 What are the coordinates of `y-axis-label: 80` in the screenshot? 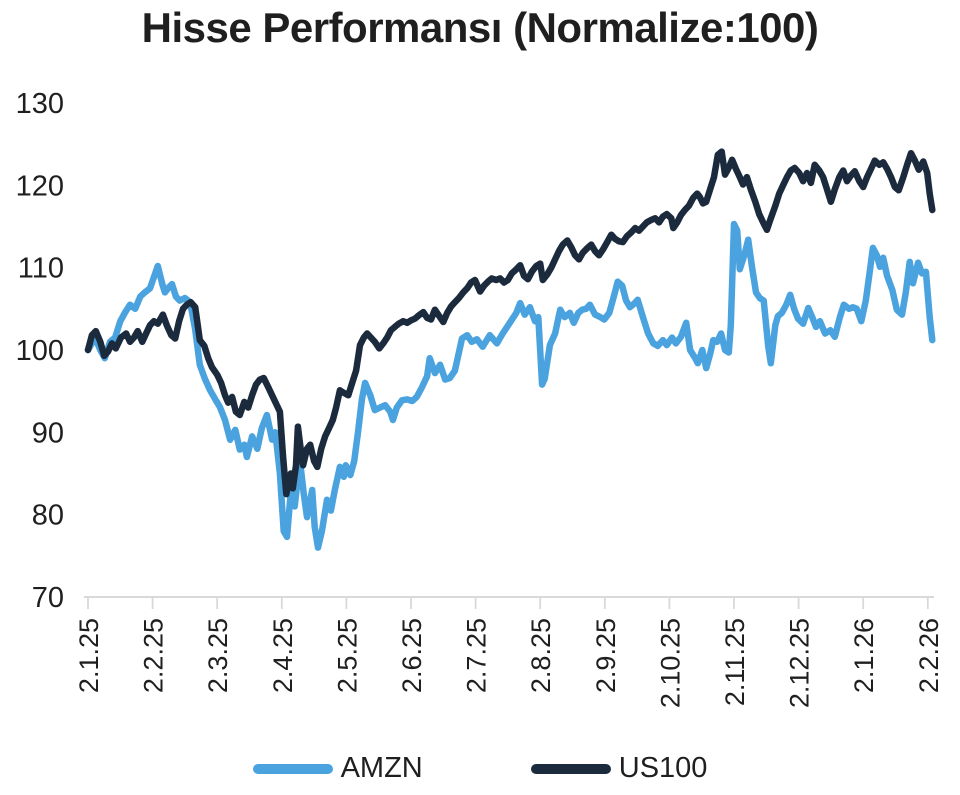 It's located at (48, 516).